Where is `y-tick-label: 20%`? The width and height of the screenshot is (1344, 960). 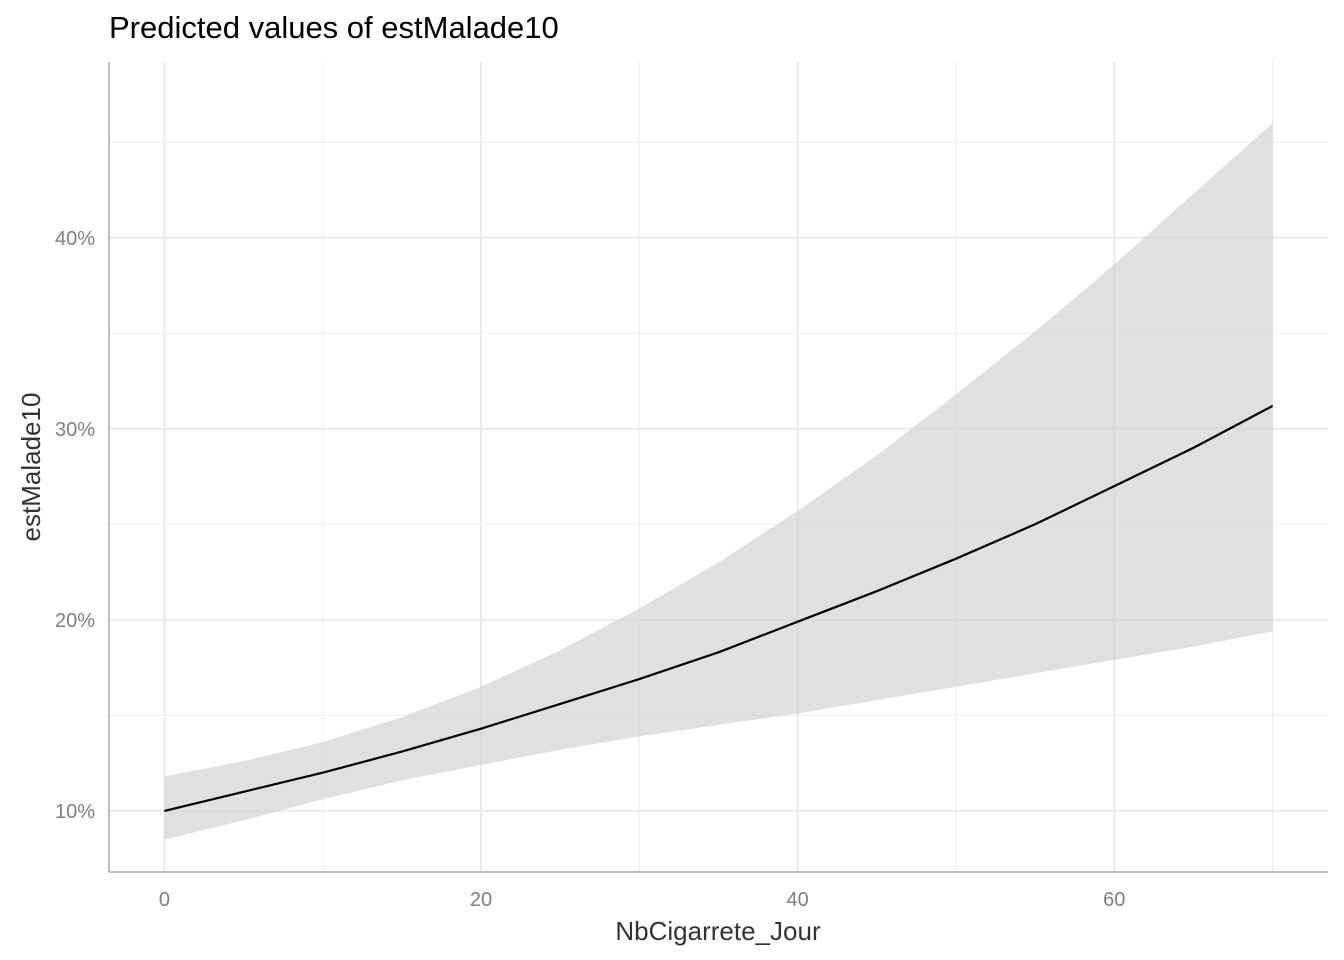 y-tick-label: 20% is located at coordinates (75, 621).